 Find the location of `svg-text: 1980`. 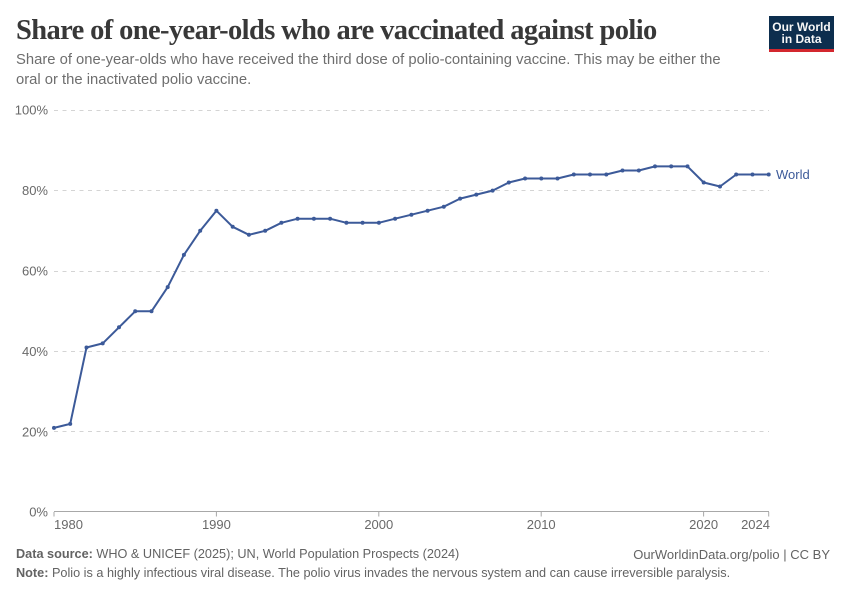

svg-text: 1980 is located at coordinates (68, 524).